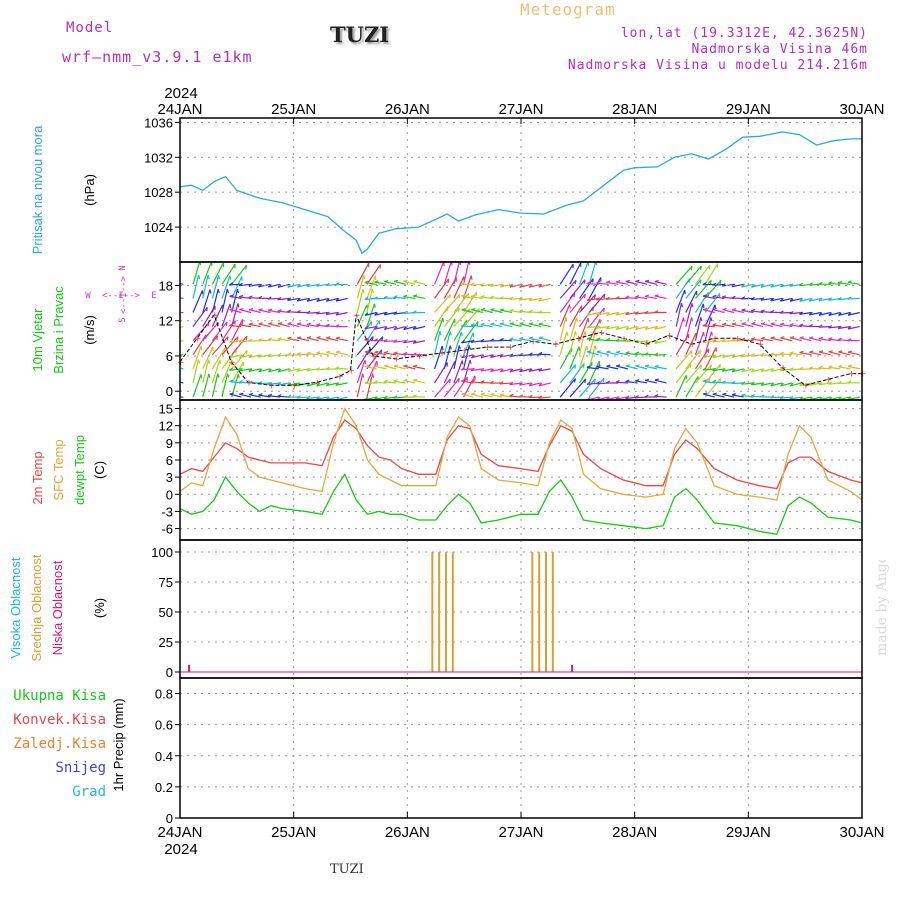 The image size is (900, 900). I want to click on credit-text: made by Angel, so click(882, 608).